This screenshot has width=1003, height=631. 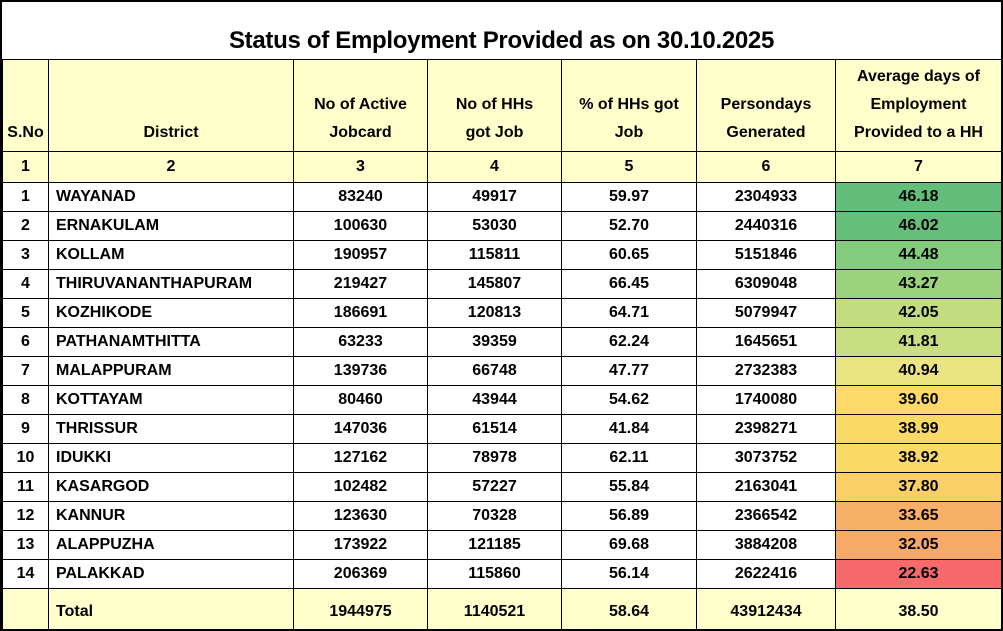 I want to click on pct-hhs-got-job-cell: 62.11, so click(x=629, y=458).